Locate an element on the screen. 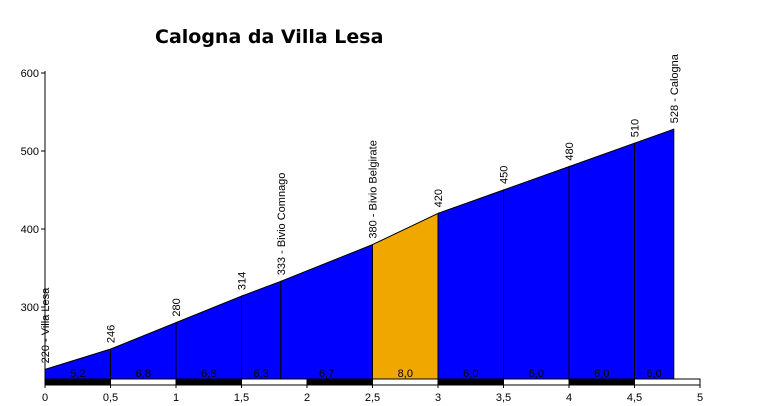 The width and height of the screenshot is (780, 406). segment-gradient-label: 6,7 is located at coordinates (326, 374).